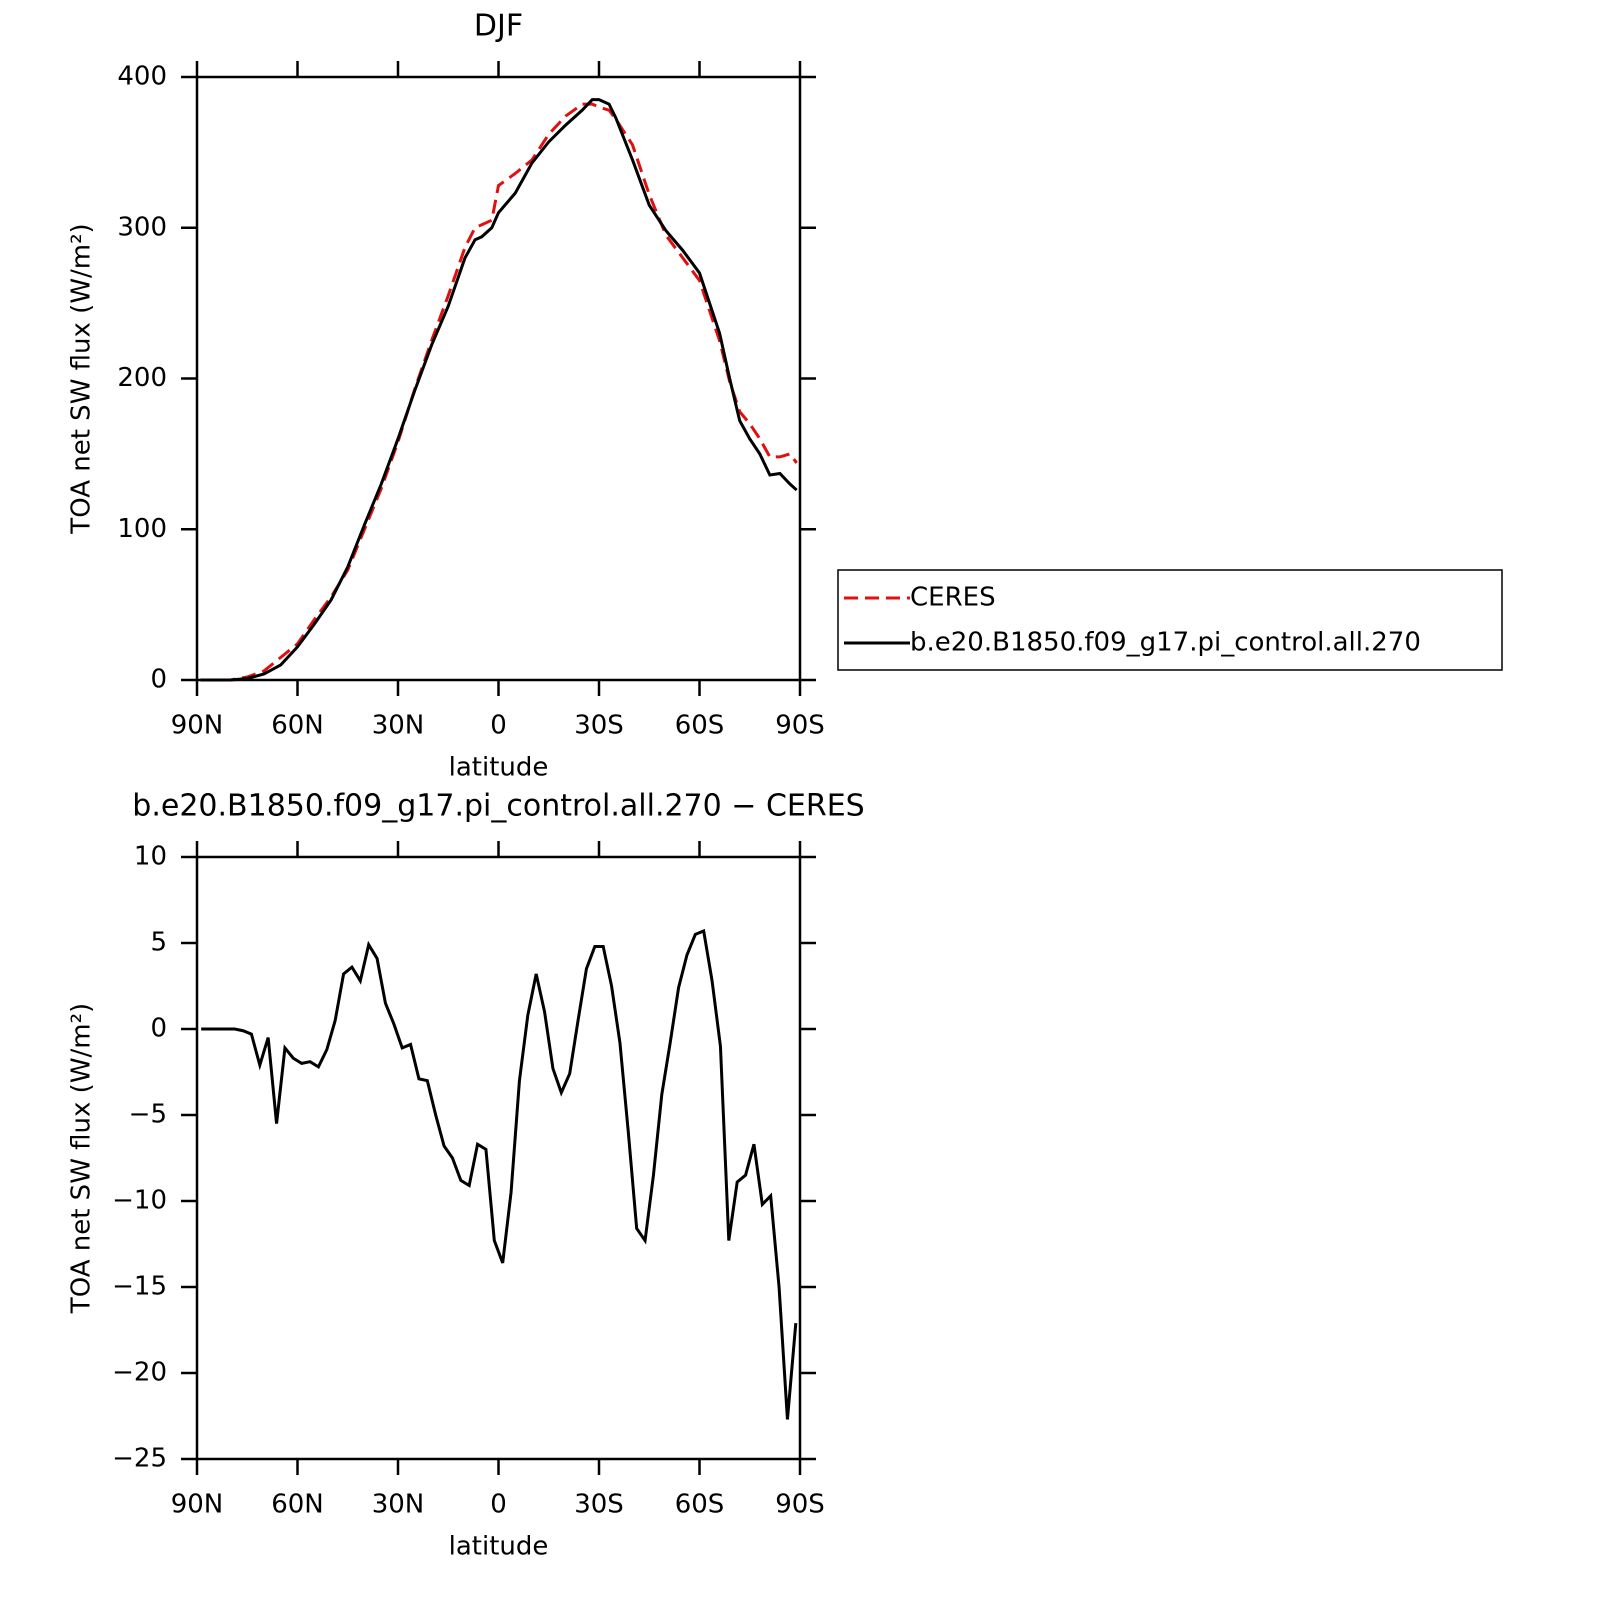  Describe the element at coordinates (142, 77) in the screenshot. I see `y-tick-label: 400` at that location.